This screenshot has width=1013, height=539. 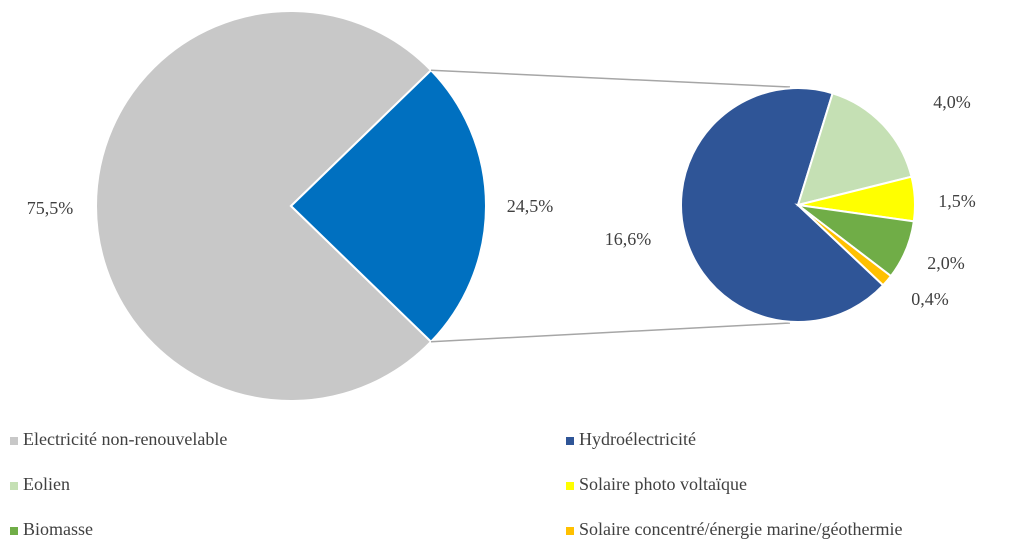 What do you see at coordinates (530, 206) in the screenshot?
I see `data-label: 24,5%` at bounding box center [530, 206].